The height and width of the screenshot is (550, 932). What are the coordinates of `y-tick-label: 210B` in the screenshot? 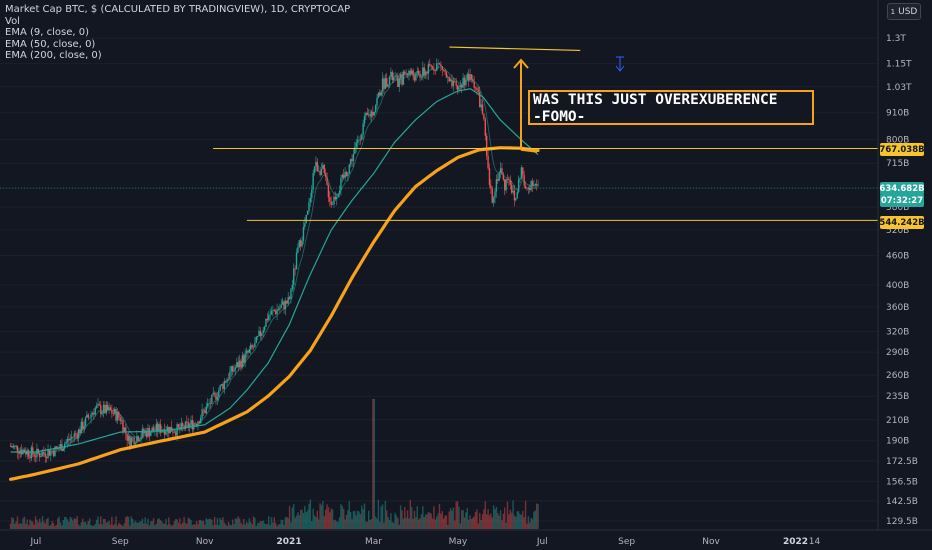 It's located at (897, 421).